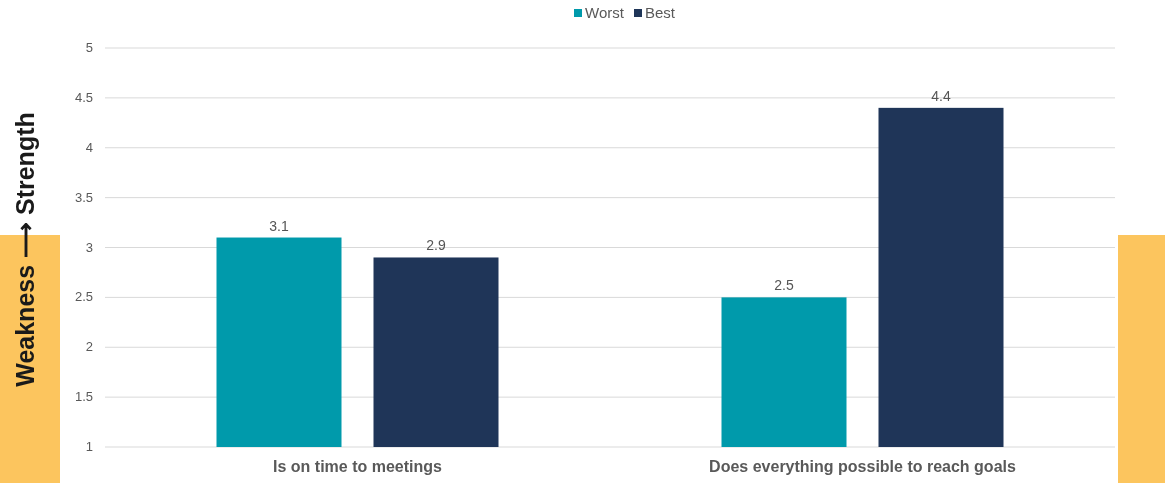 The height and width of the screenshot is (483, 1165). I want to click on y-tick-label: 4, so click(89, 147).